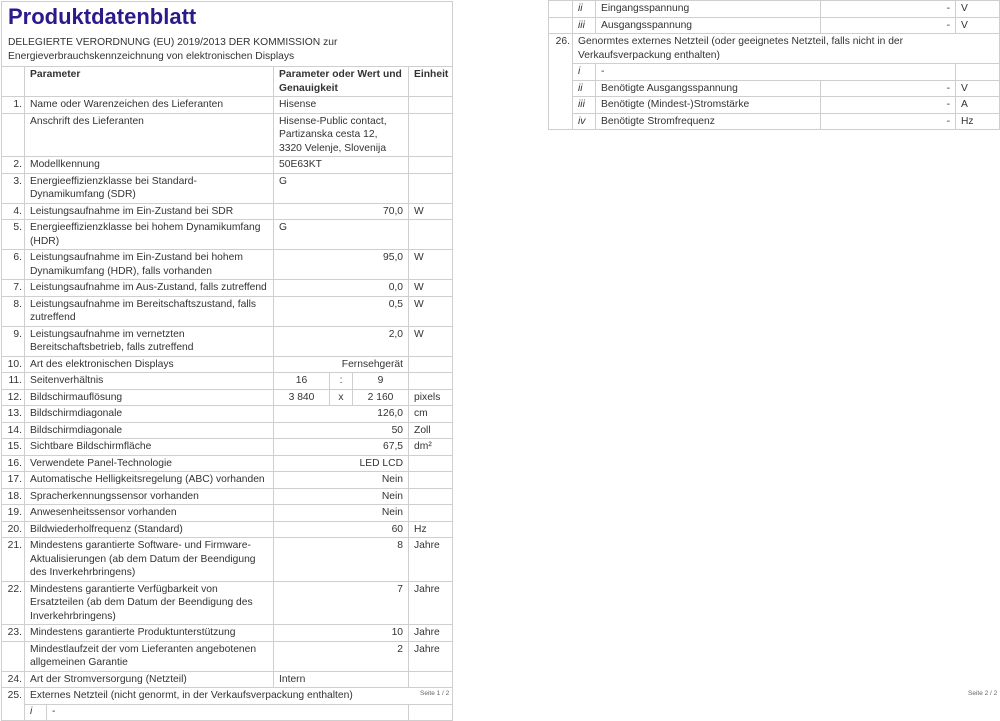 This screenshot has height=721, width=1000. What do you see at coordinates (584, 121) in the screenshot?
I see `sub-index: iv` at bounding box center [584, 121].